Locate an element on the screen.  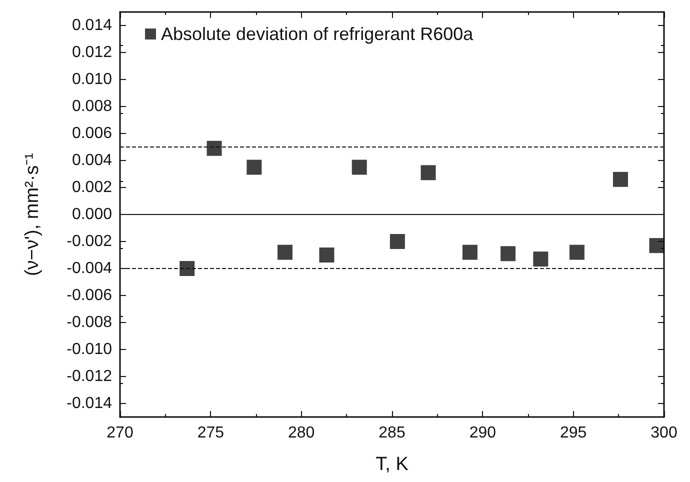
y-tick-label: -0.008 is located at coordinates (89, 322).